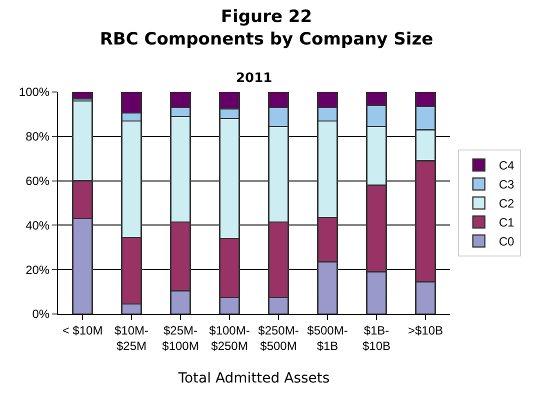 Image resolution: width=533 pixels, height=404 pixels. What do you see at coordinates (278, 338) in the screenshot?
I see `x-tick-label: $250M- $500M` at bounding box center [278, 338].